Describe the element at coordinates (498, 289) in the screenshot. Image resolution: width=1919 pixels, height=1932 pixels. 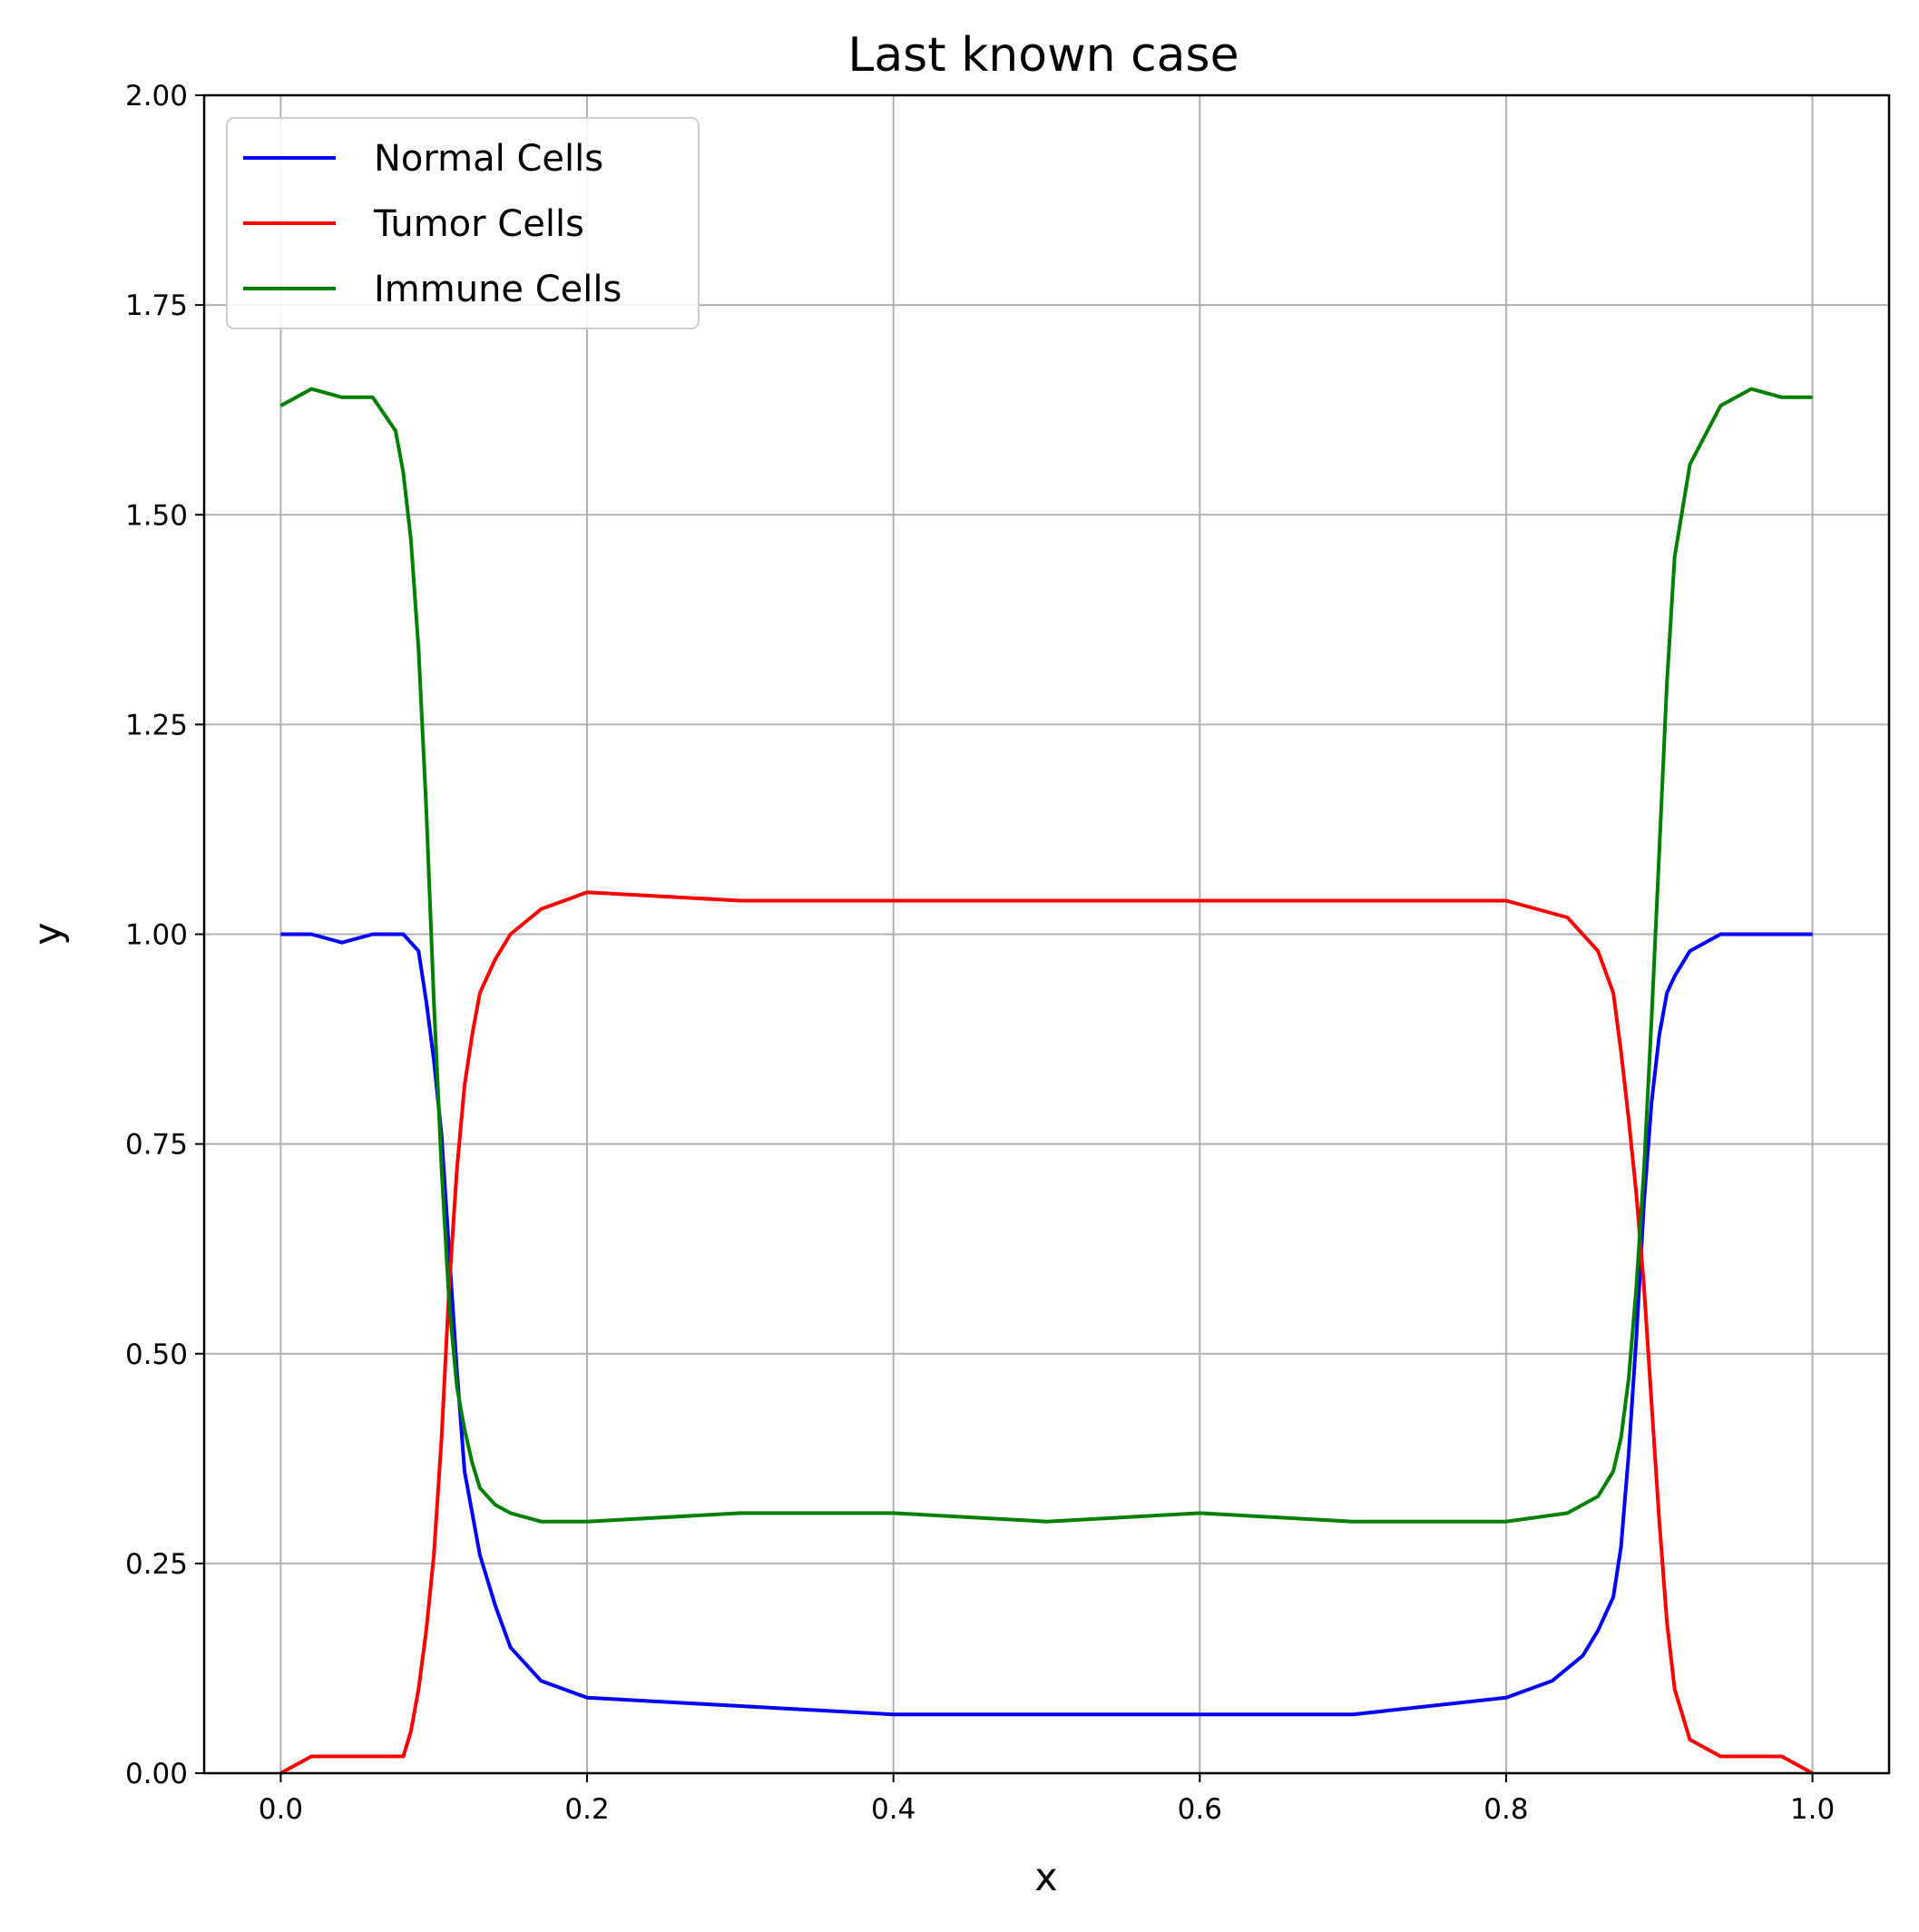
I see `legend-label-immune-cells: Immune Cells` at that location.